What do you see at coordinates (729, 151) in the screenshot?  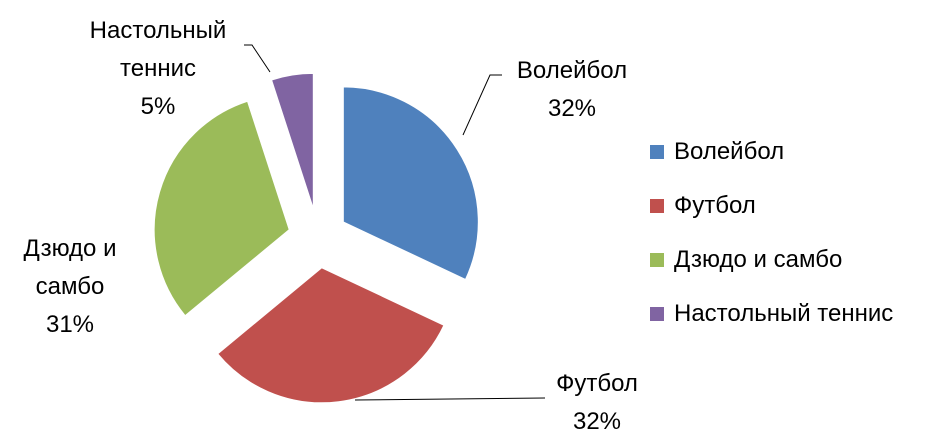 I see `legend-label: Волейбол` at bounding box center [729, 151].